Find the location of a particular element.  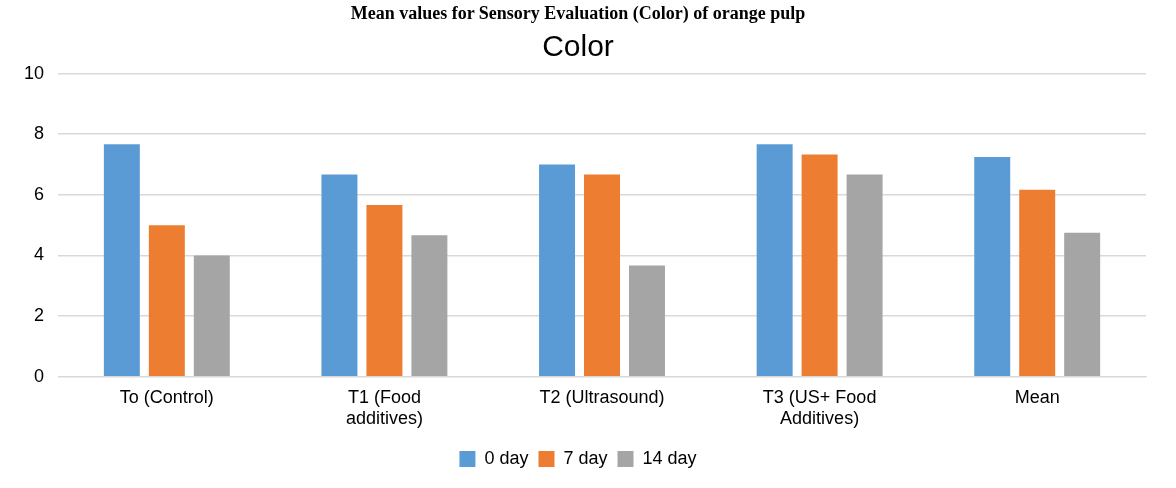

legend-label: 0 day is located at coordinates (506, 457).